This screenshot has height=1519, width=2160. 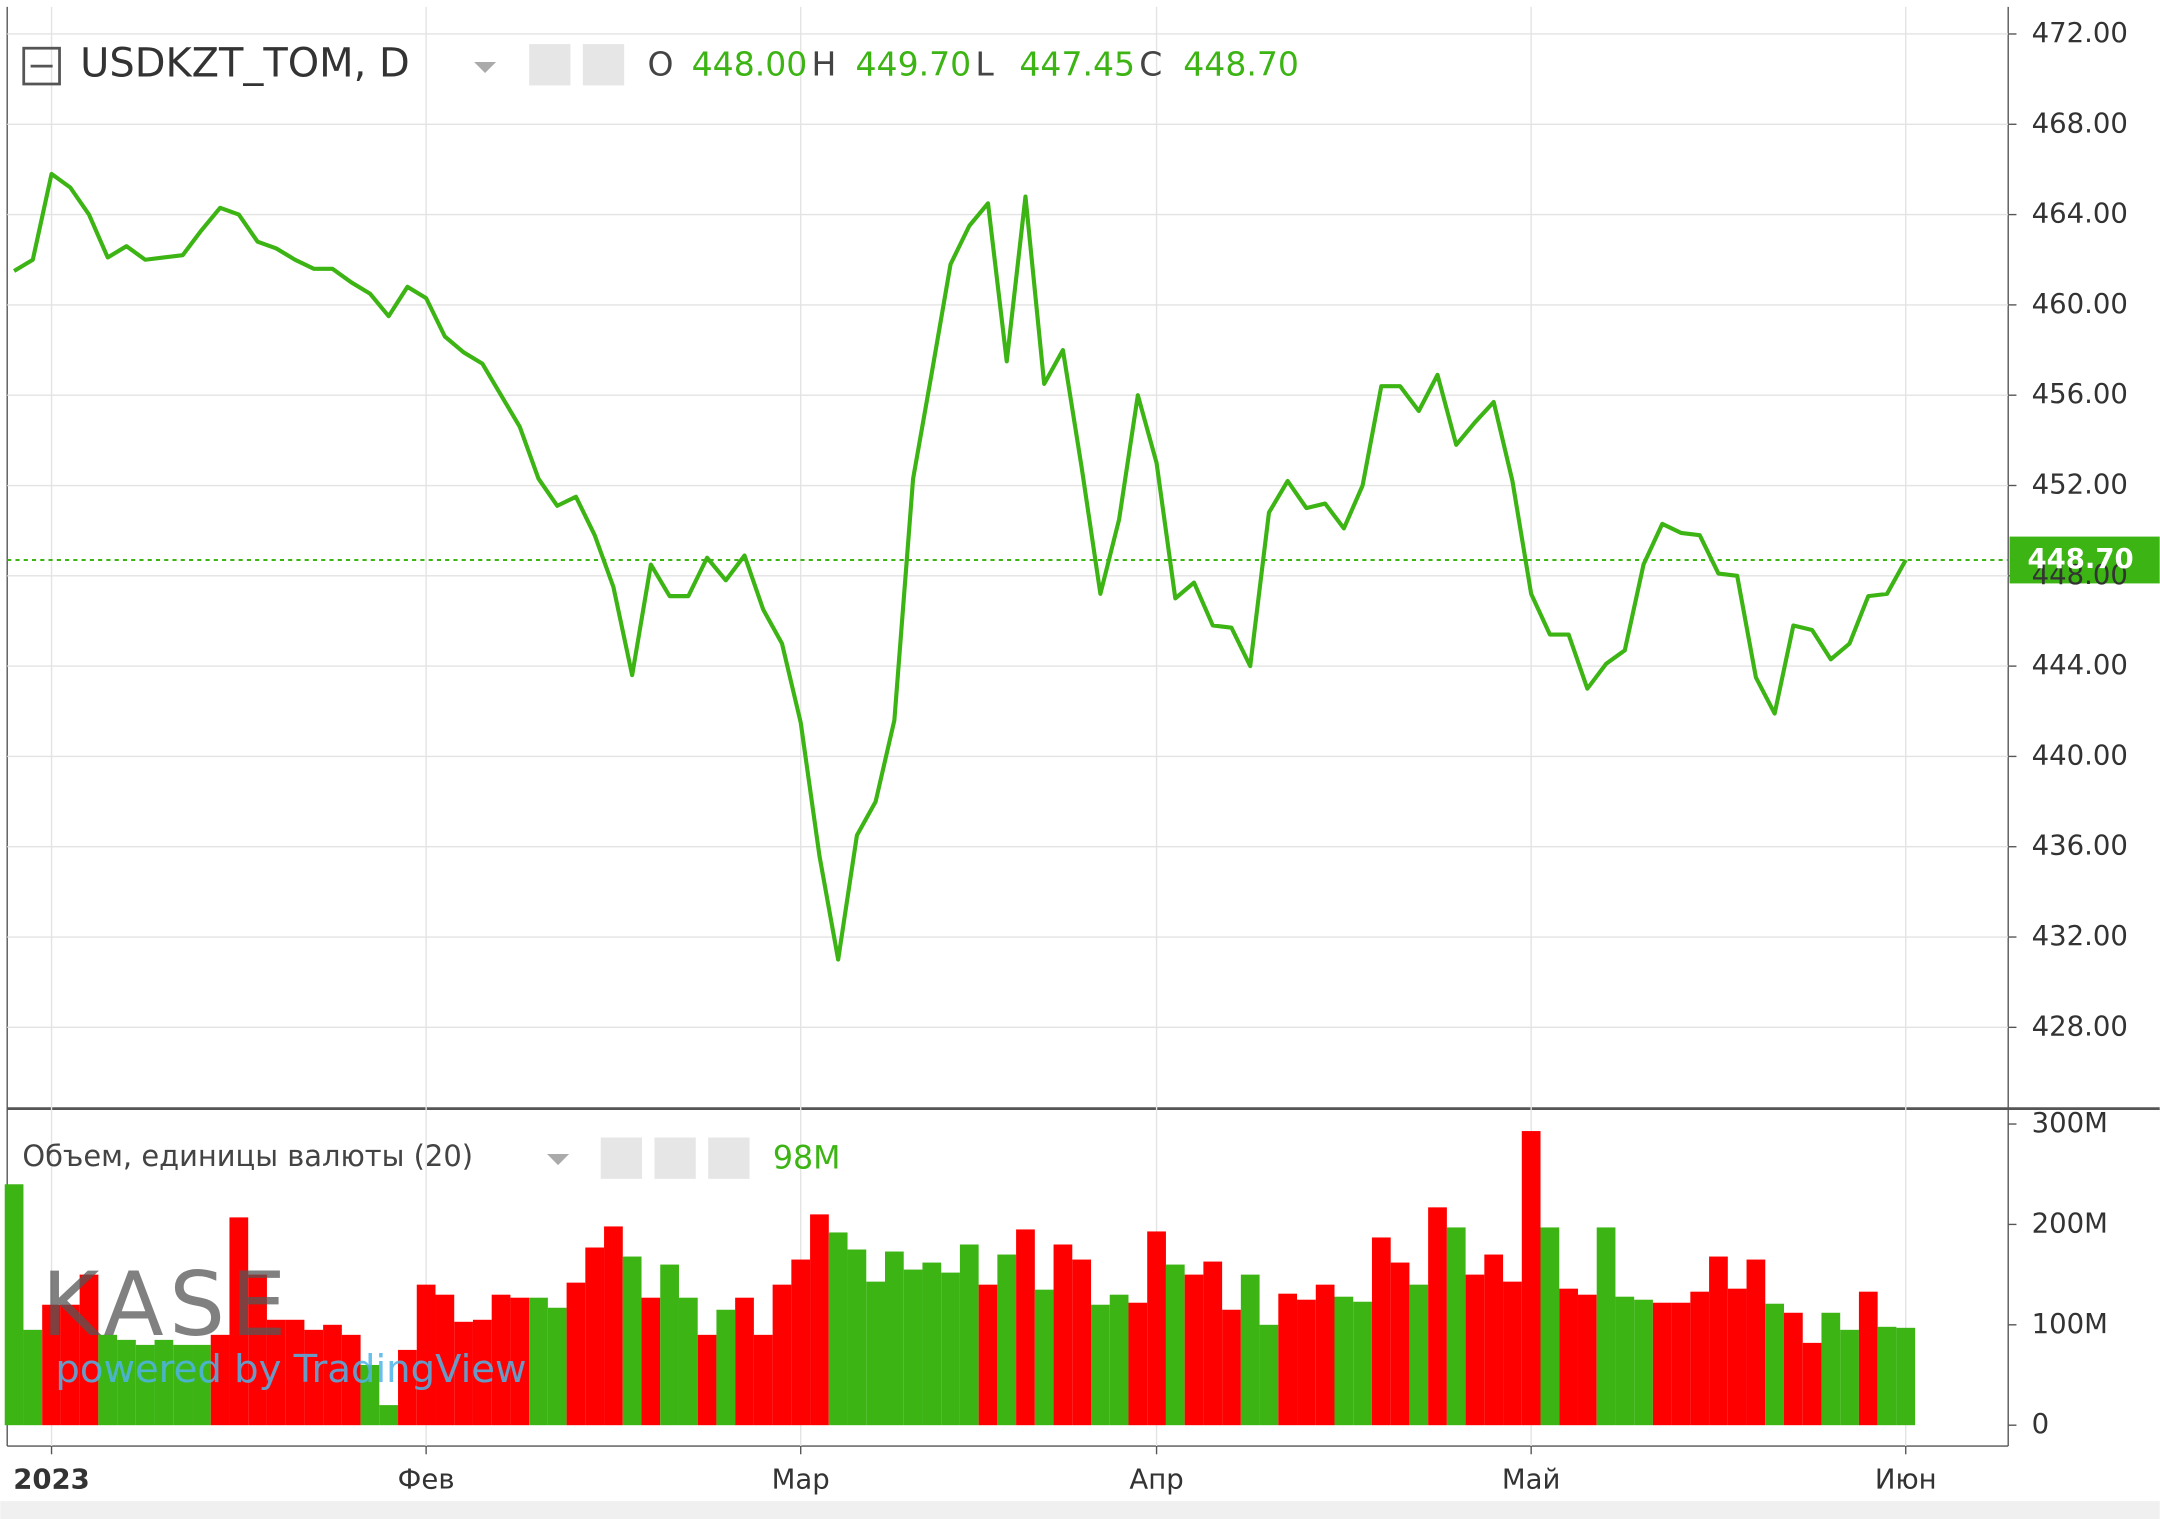 I want to click on x-tick-label: Май, so click(x=1531, y=1479).